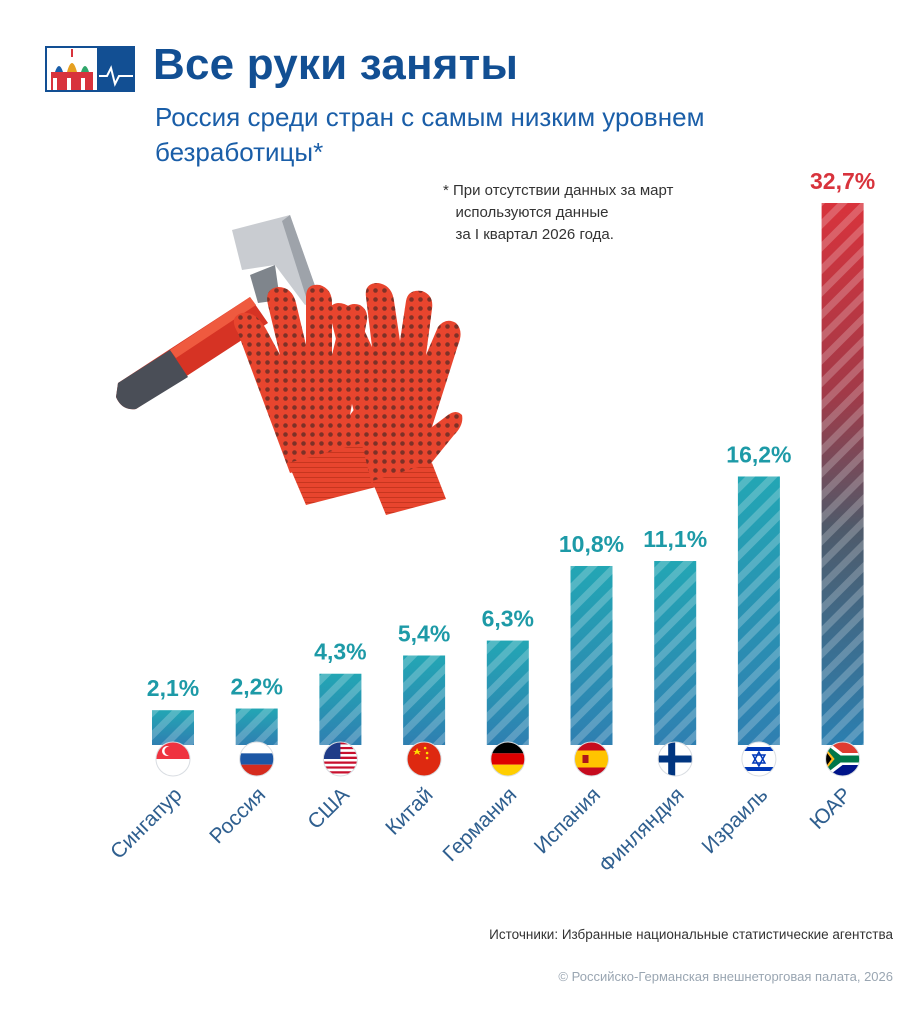  I want to click on value-label: 2,1%, so click(173, 688).